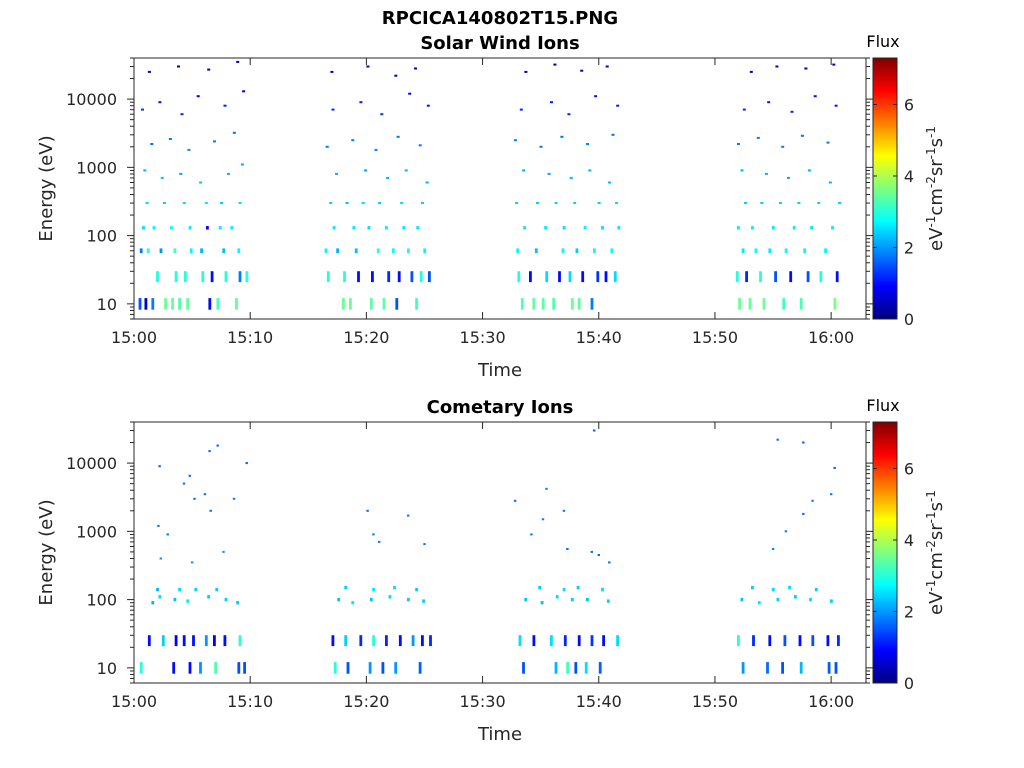 This screenshot has height=768, width=1024. I want to click on y-tick-label: 1000, so click(96, 531).